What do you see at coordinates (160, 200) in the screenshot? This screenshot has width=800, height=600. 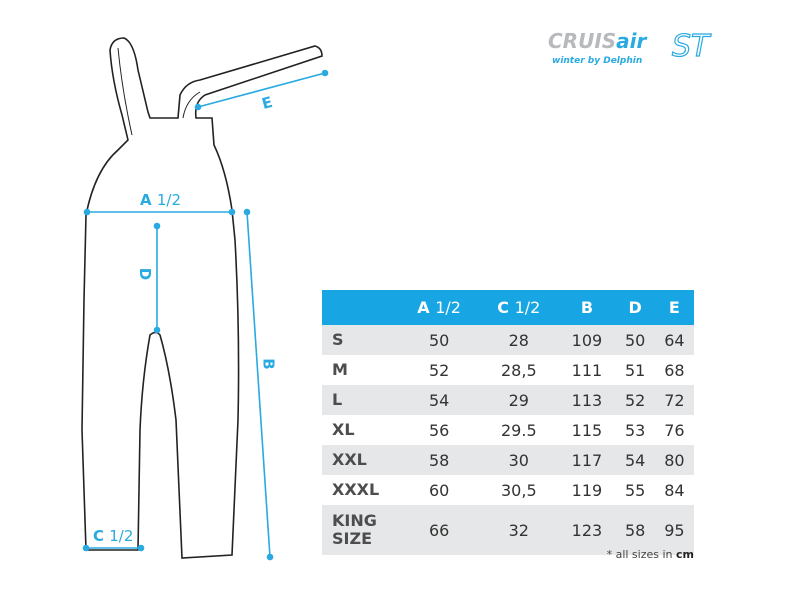 I see `label-a: A 1/2` at bounding box center [160, 200].